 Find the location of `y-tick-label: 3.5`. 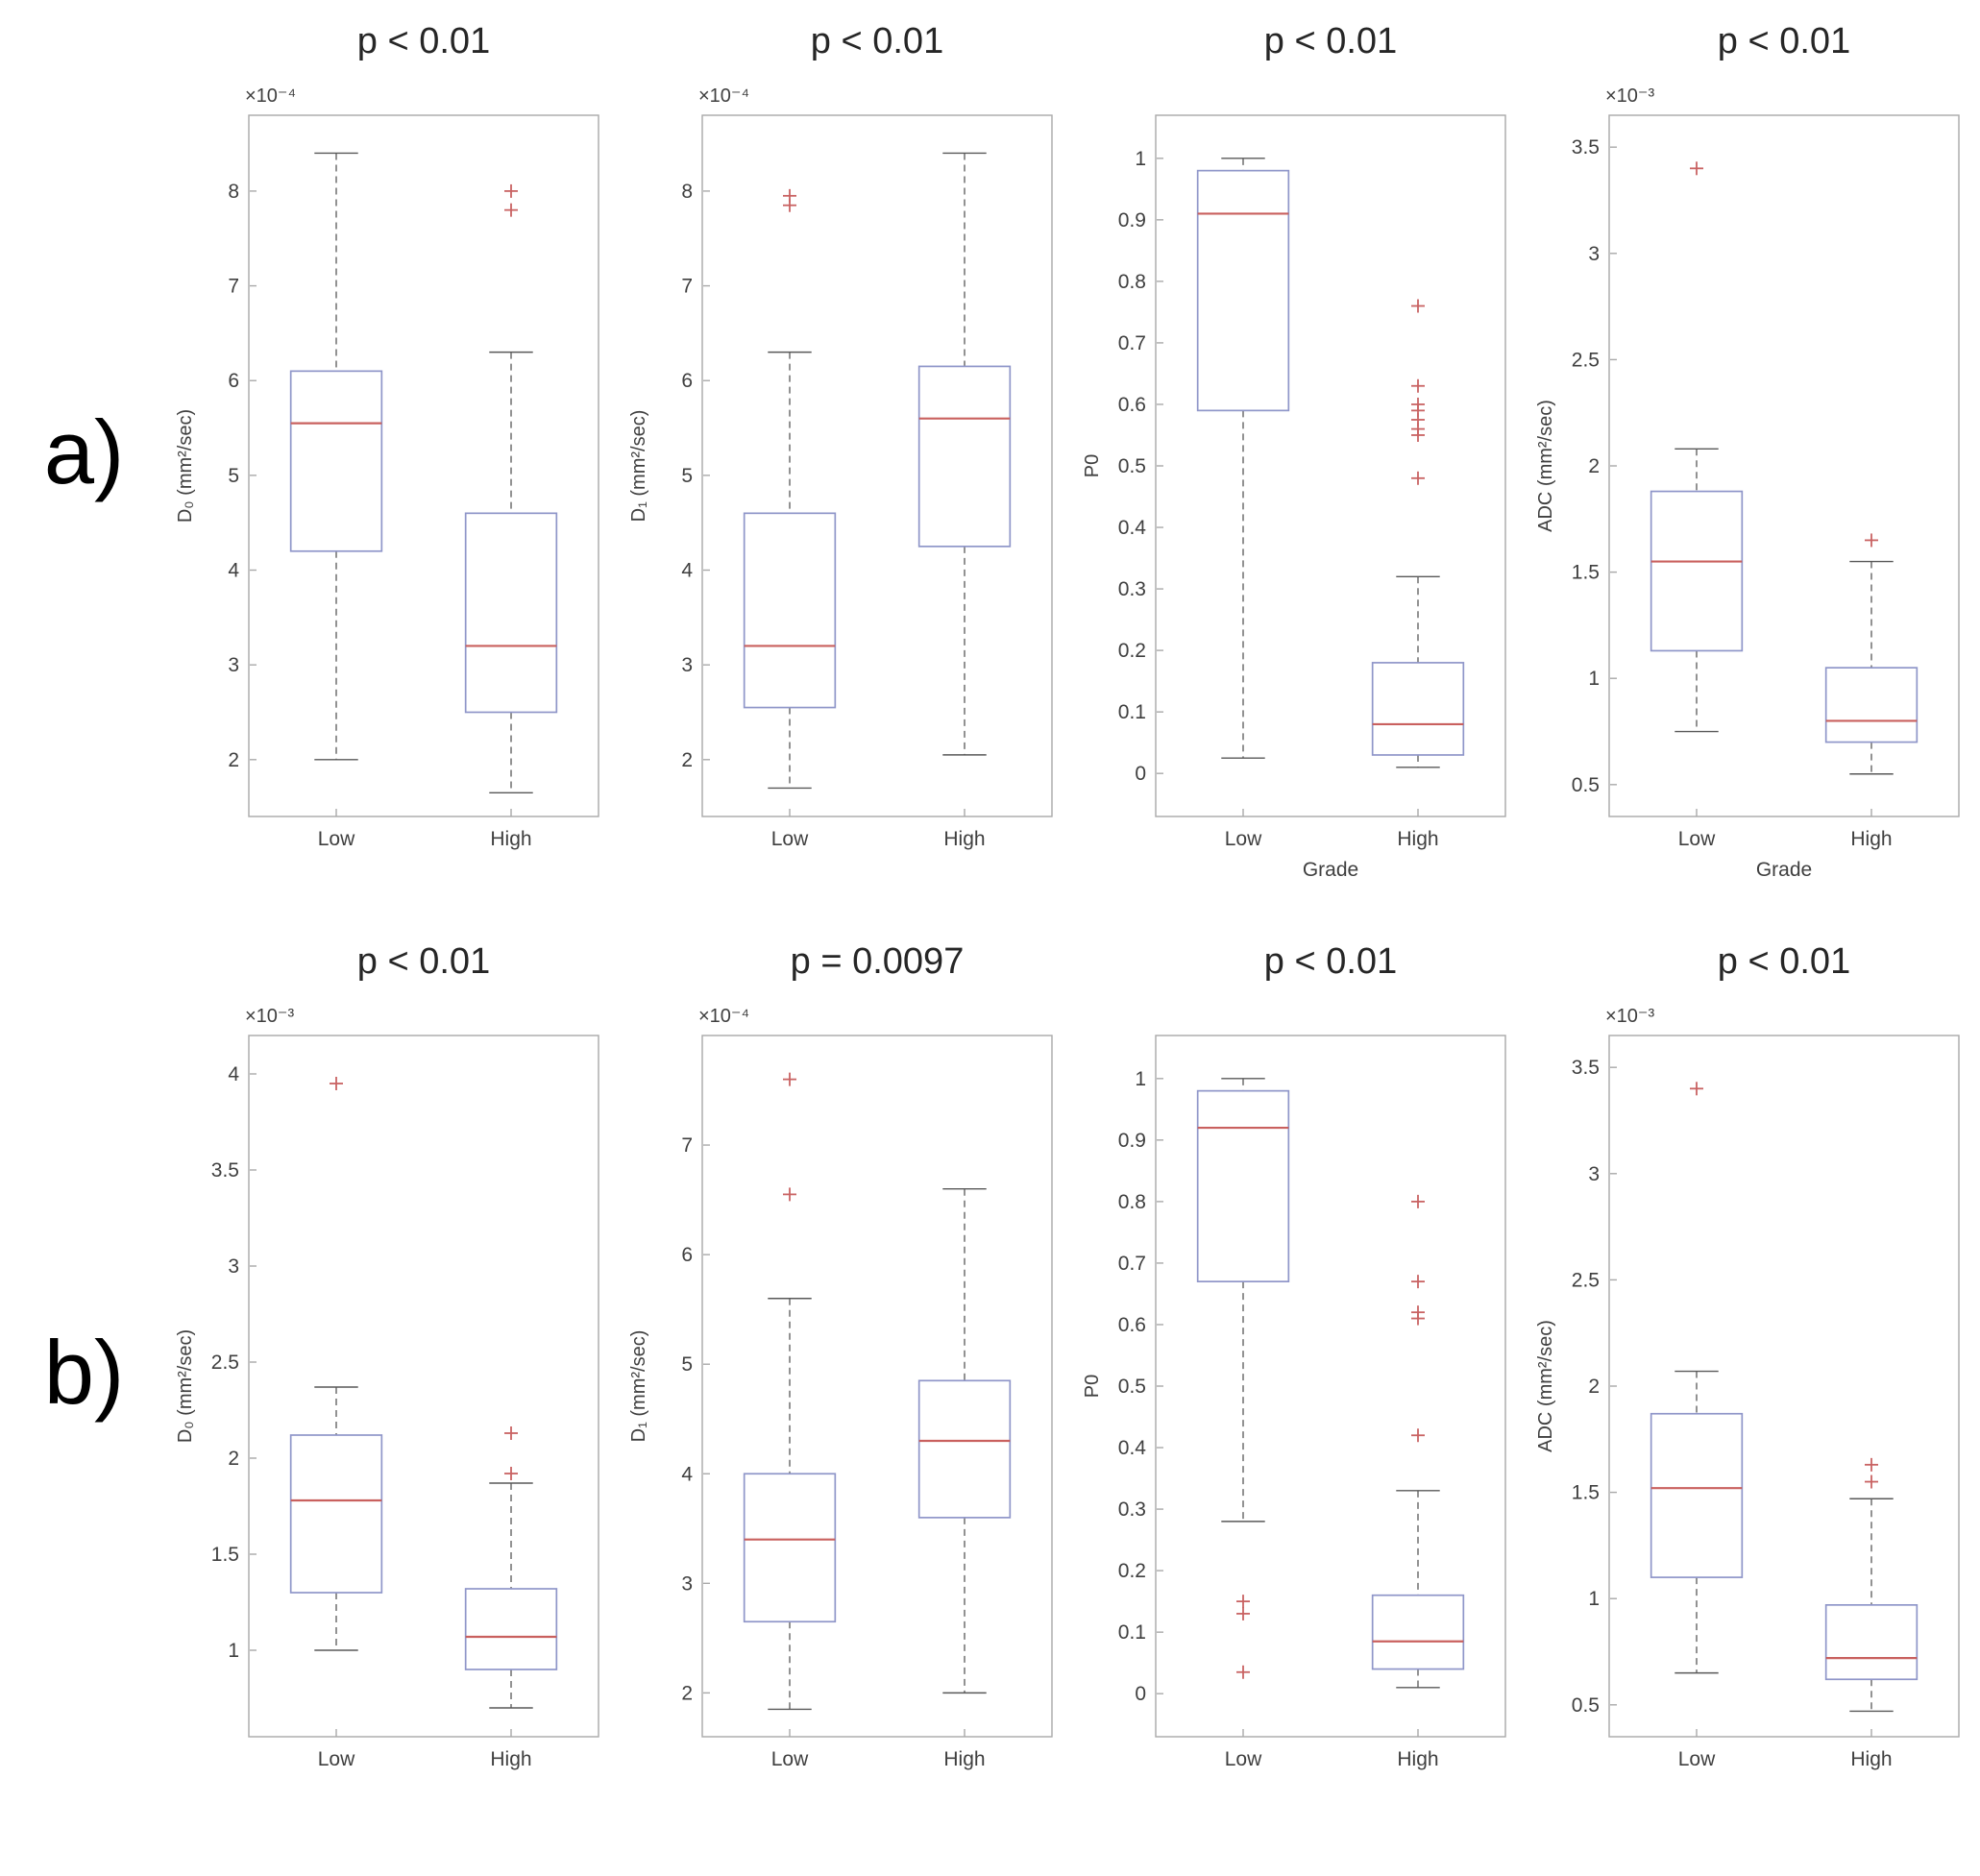

y-tick-label: 3.5 is located at coordinates (225, 1170).